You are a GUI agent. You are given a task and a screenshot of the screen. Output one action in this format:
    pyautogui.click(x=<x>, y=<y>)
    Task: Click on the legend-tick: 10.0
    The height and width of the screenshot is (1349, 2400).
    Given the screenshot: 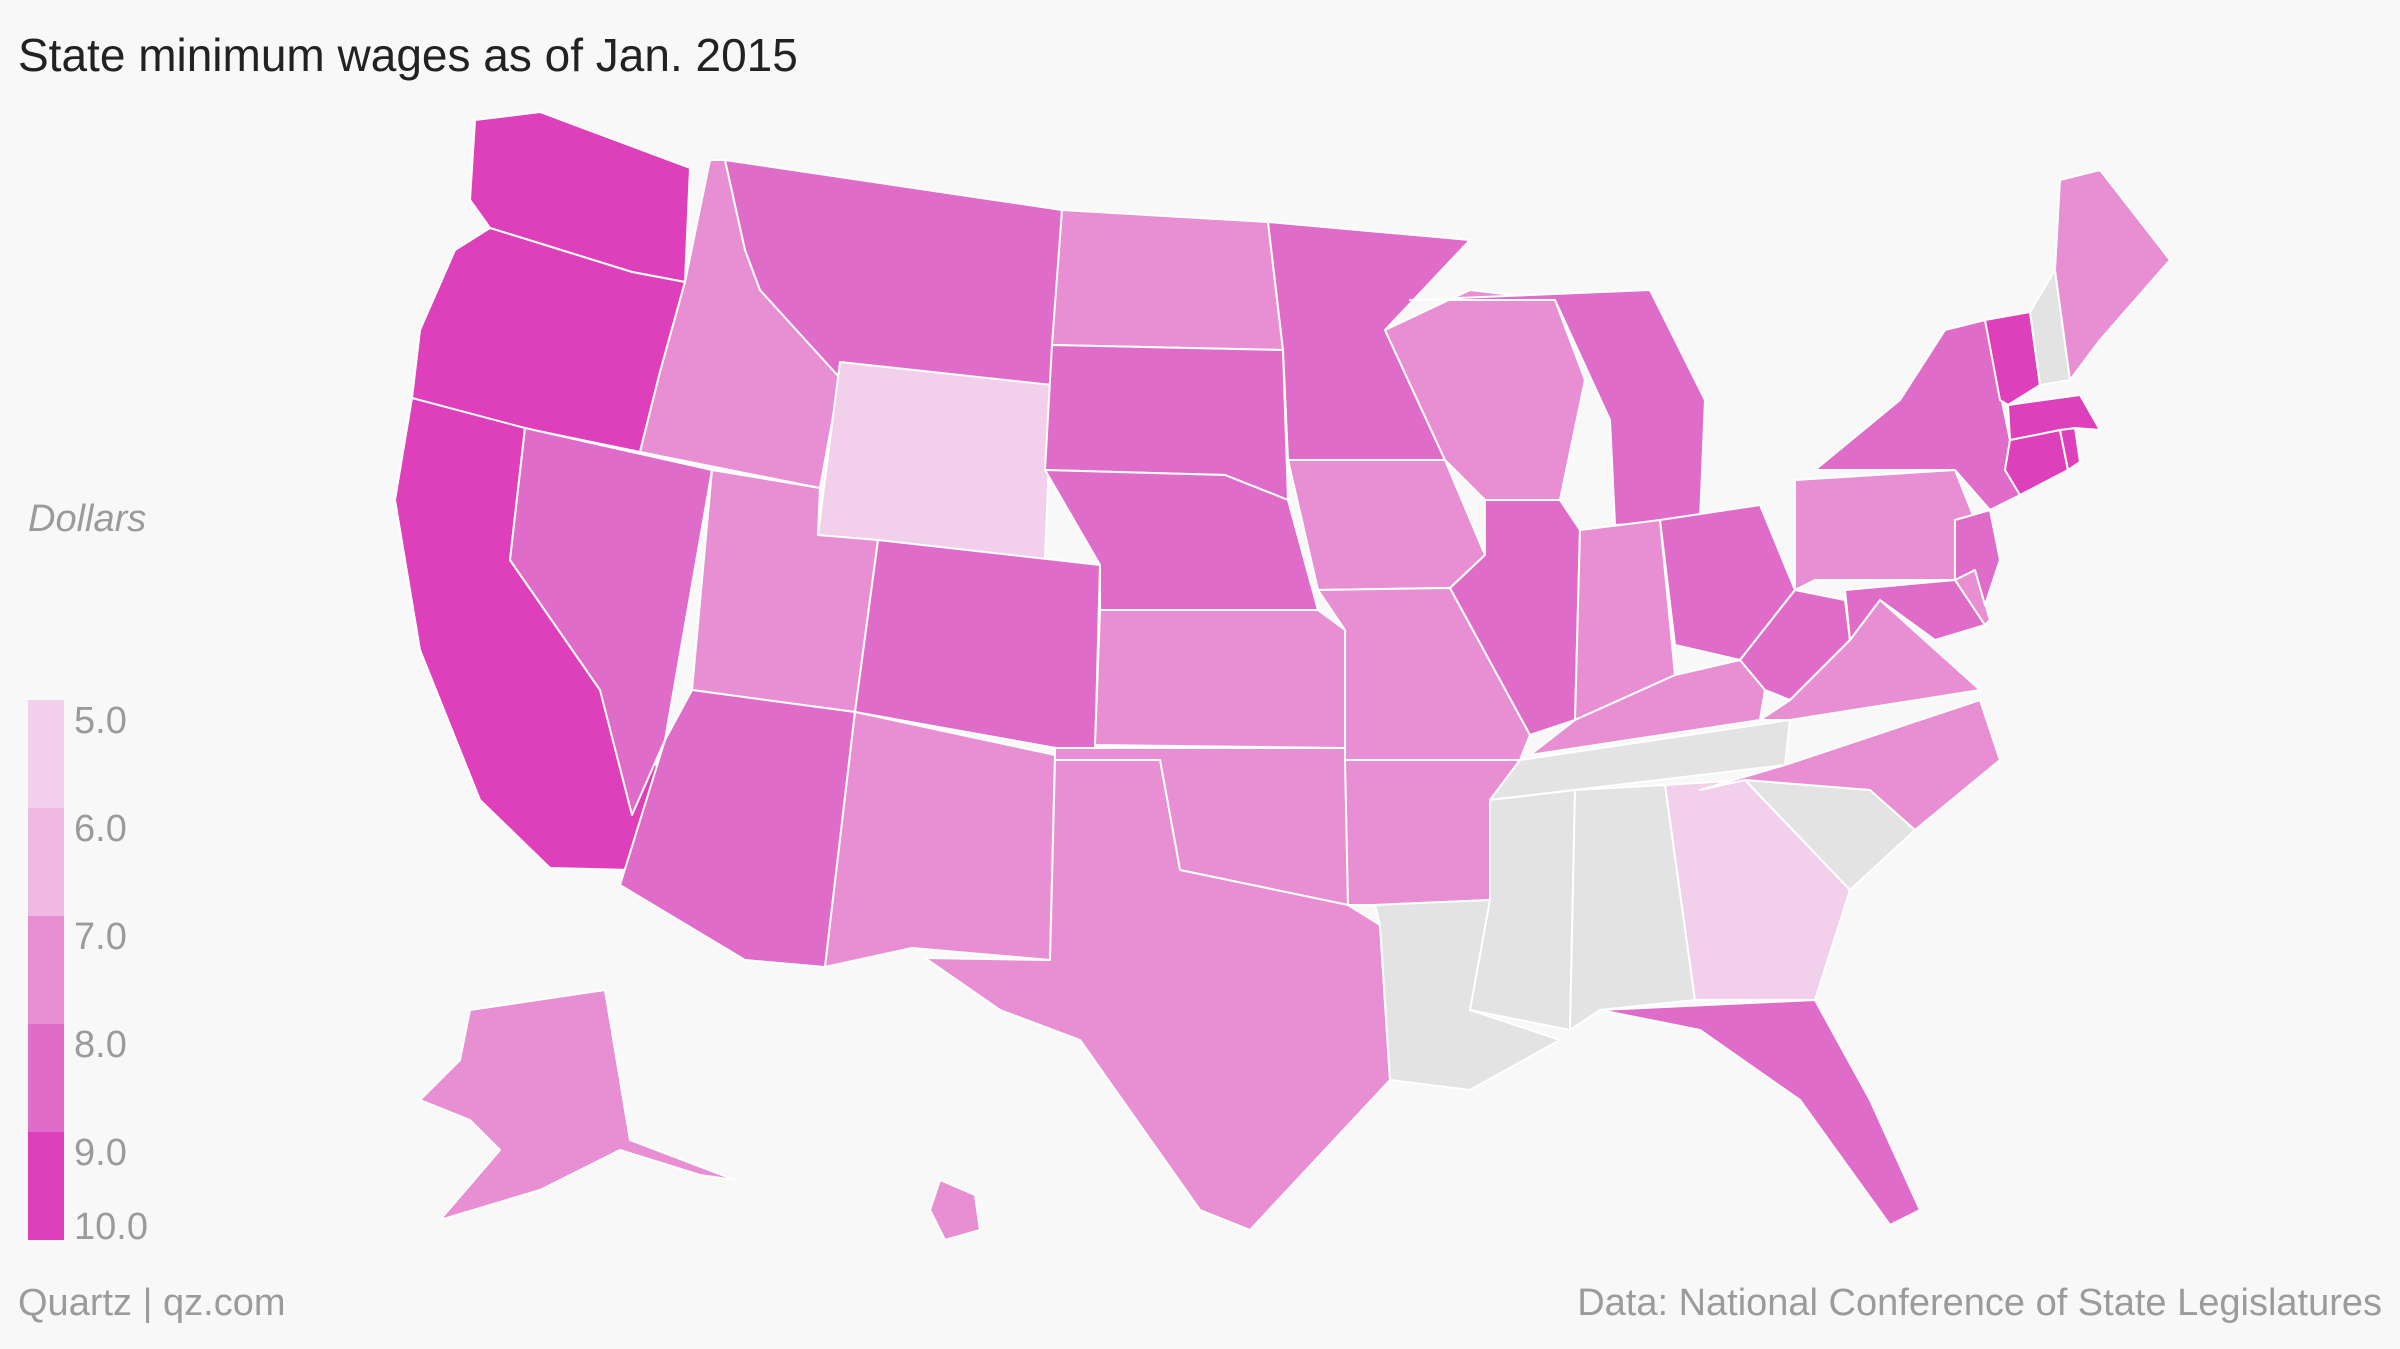 What is the action you would take?
    pyautogui.click(x=111, y=1227)
    